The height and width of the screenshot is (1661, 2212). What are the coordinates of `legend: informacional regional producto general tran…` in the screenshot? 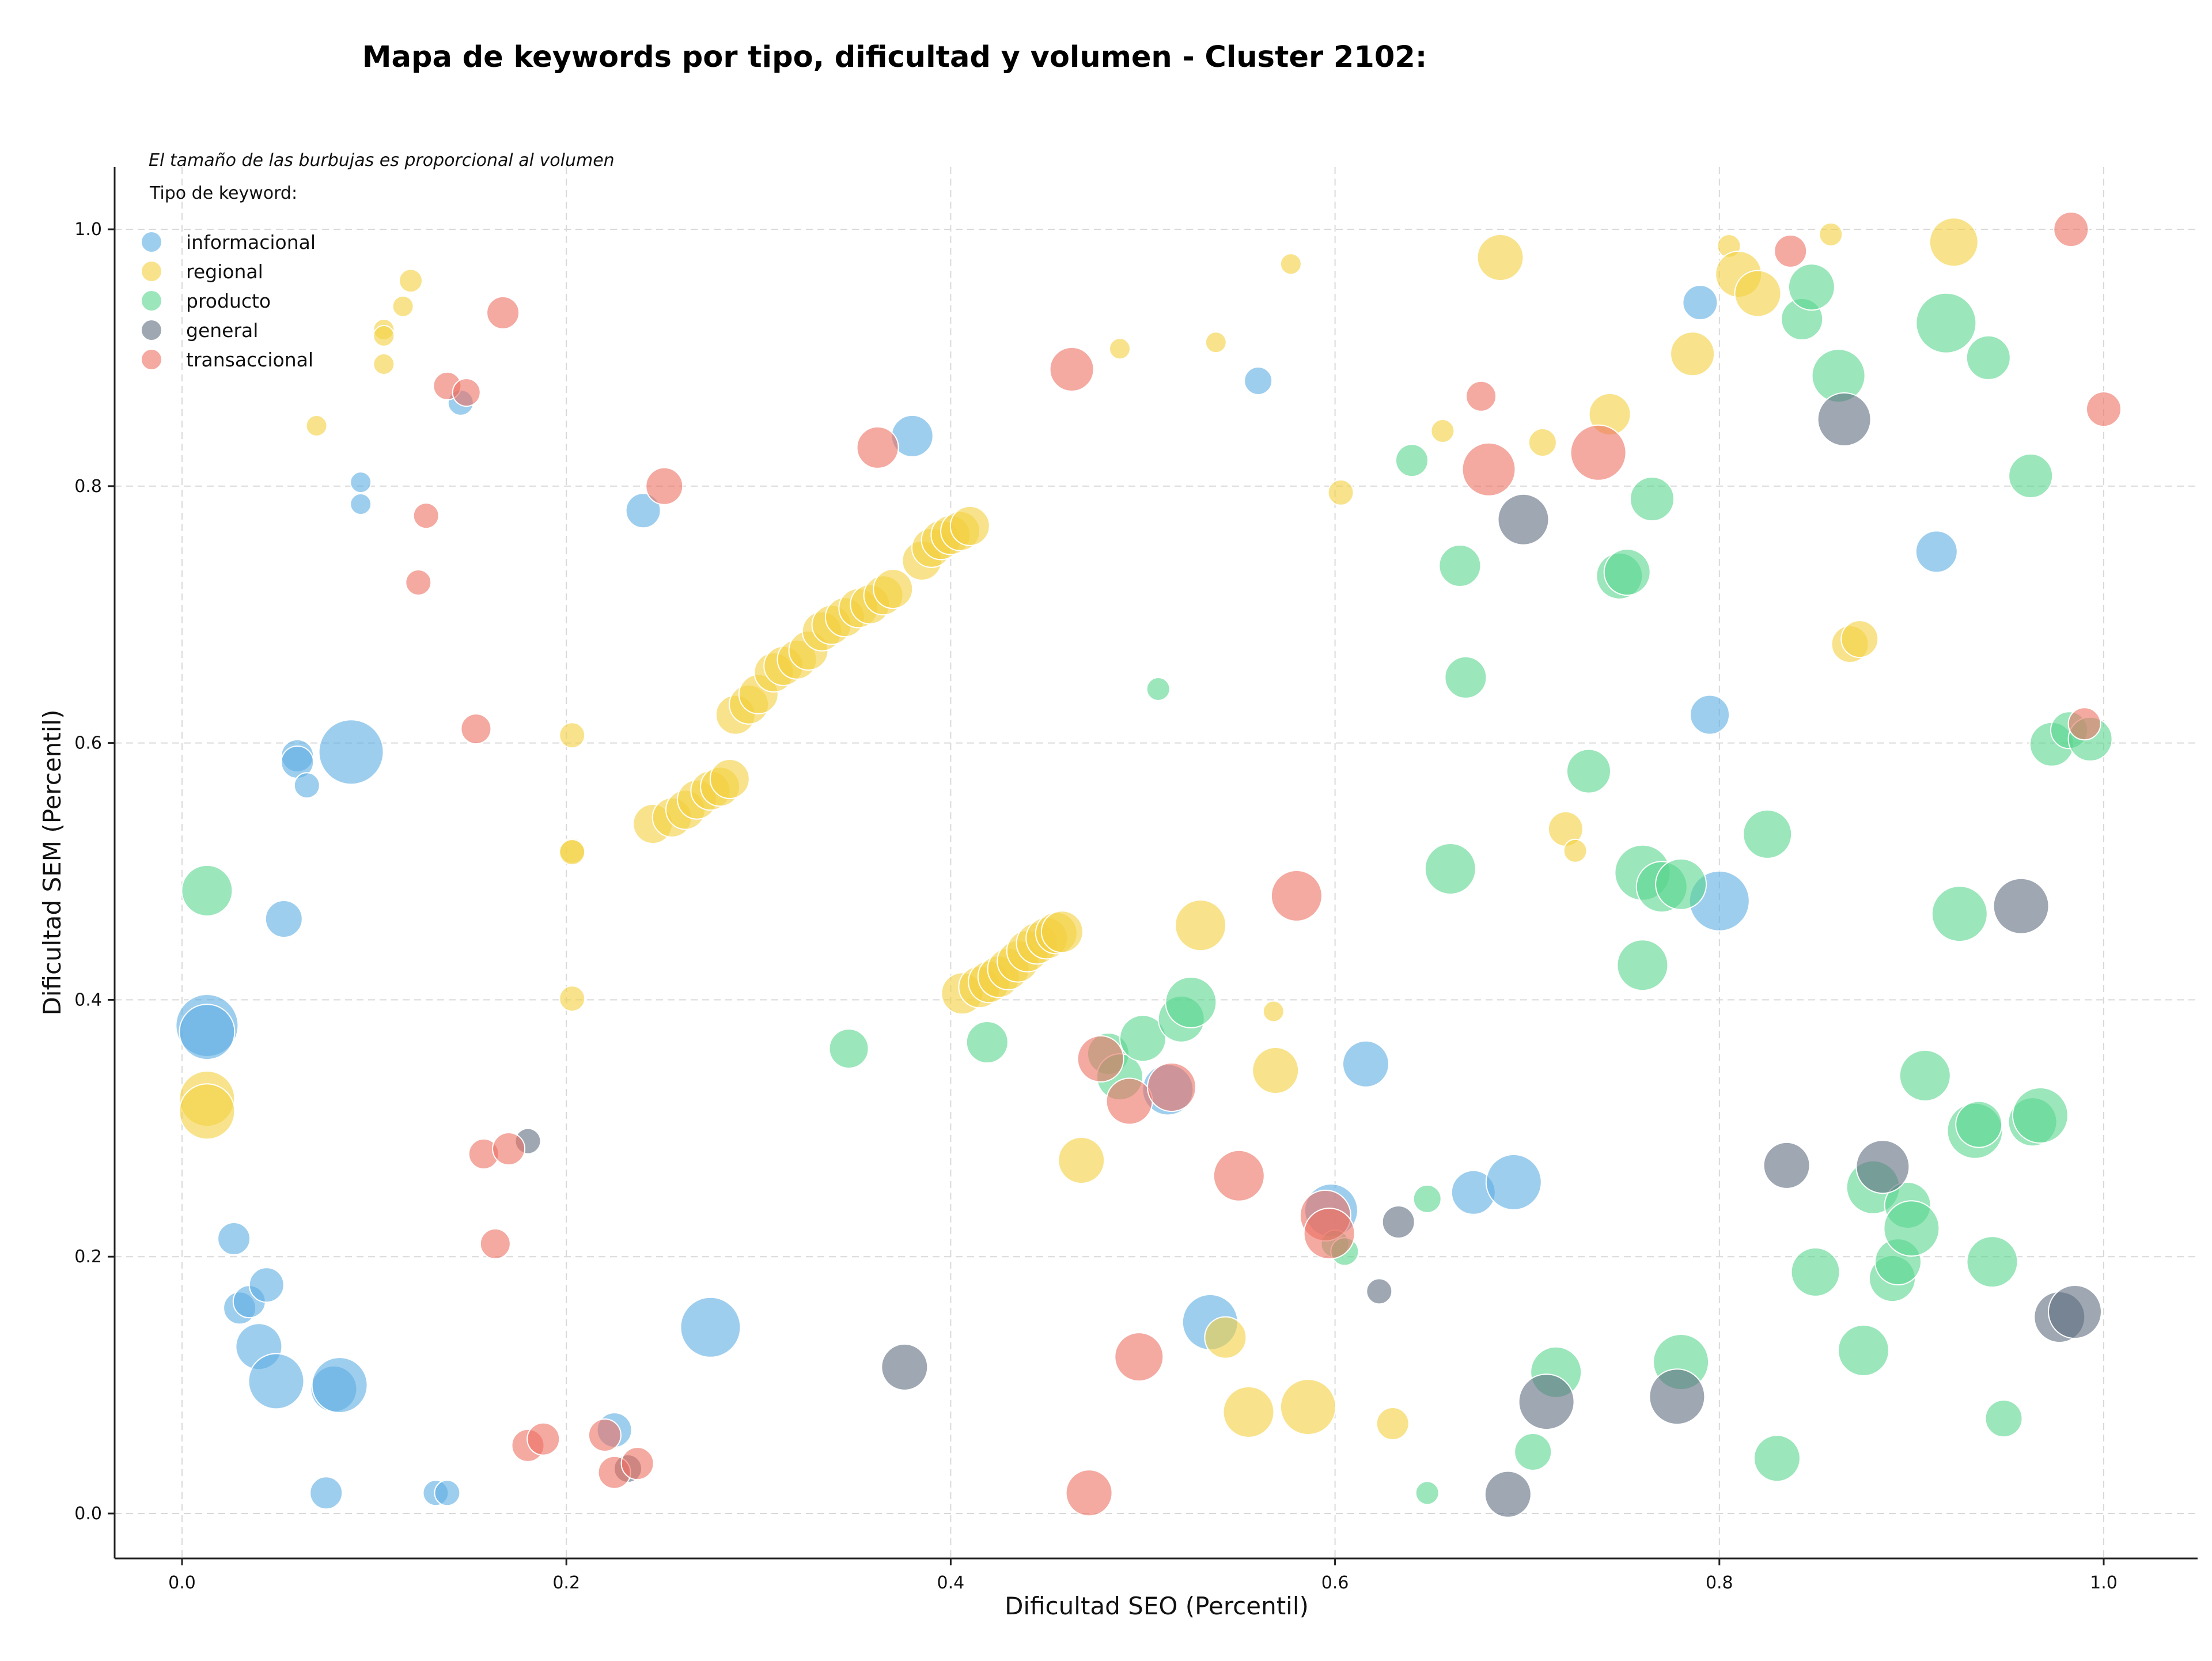 It's located at (229, 301).